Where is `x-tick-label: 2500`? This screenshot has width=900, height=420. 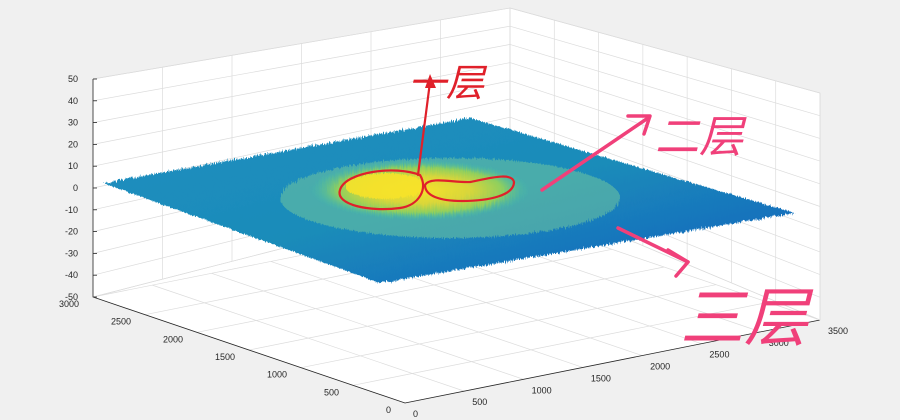
x-tick-label: 2500 is located at coordinates (719, 355).